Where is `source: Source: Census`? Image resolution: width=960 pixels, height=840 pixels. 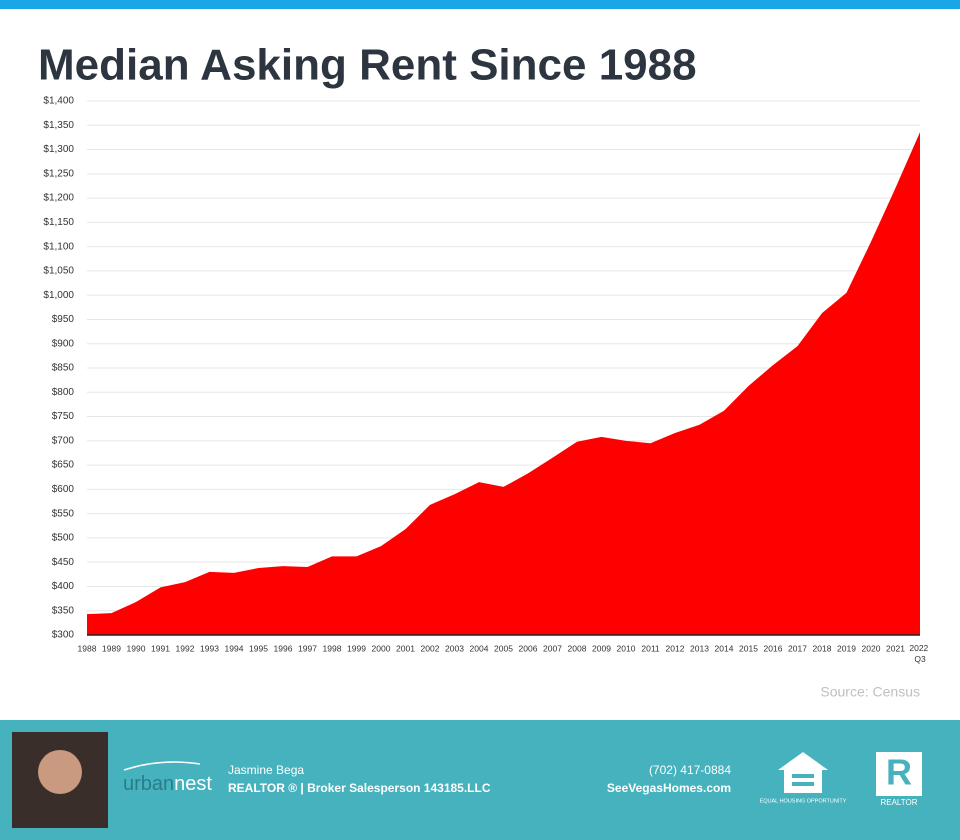
source: Source: Census is located at coordinates (870, 692).